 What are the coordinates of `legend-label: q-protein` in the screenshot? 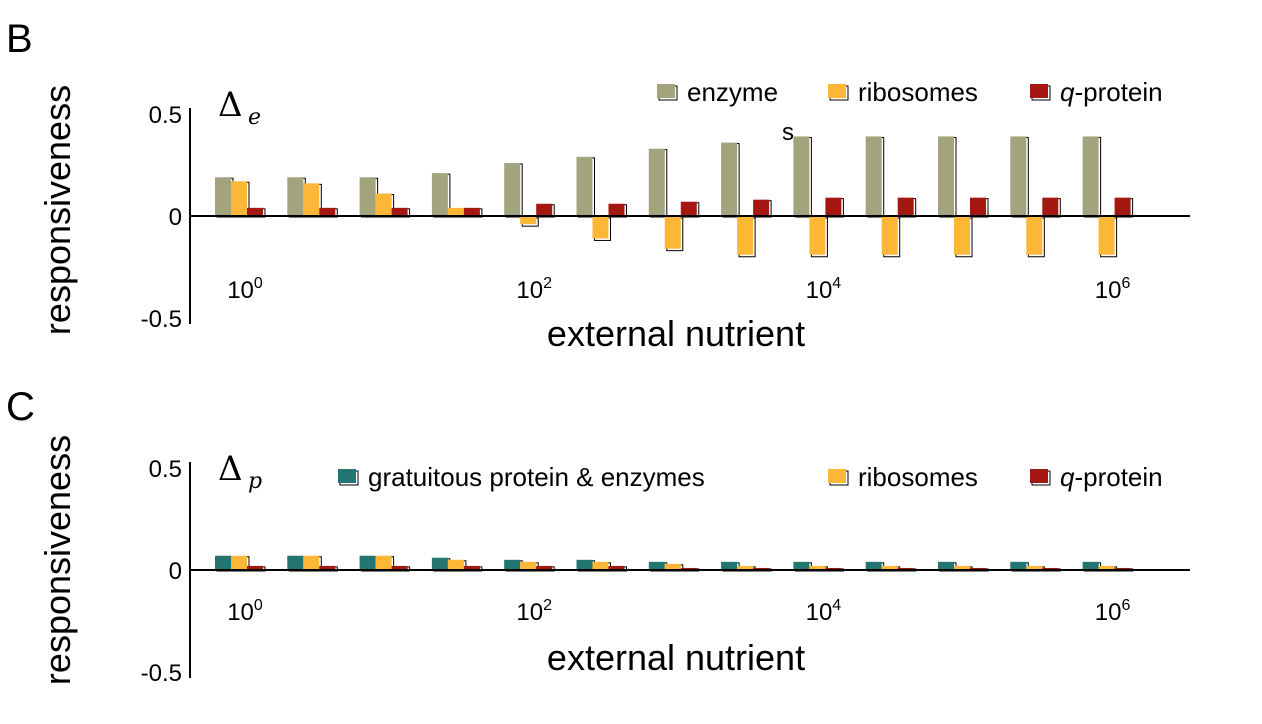 It's located at (1111, 477).